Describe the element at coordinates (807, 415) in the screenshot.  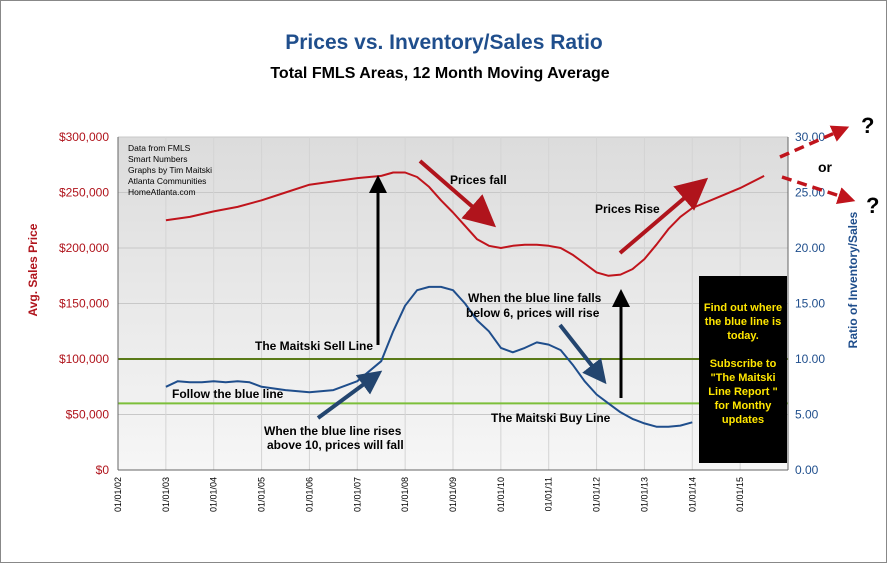
I see `right-tick-label: 5.00` at that location.